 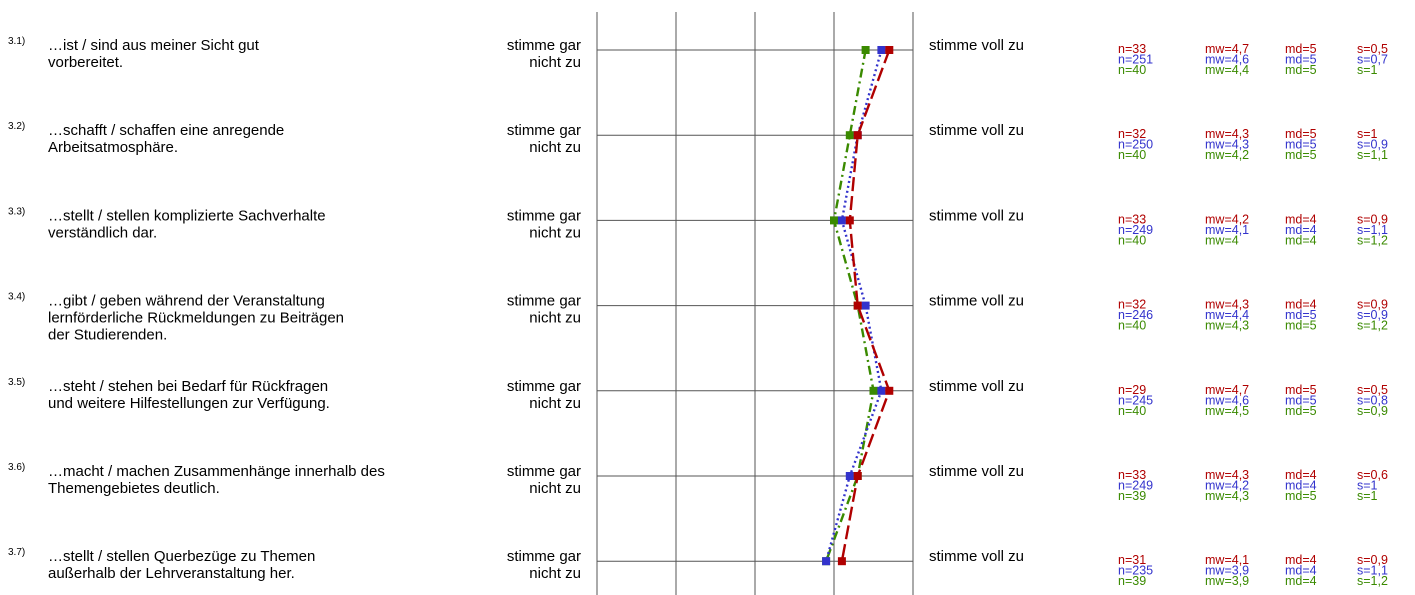 What do you see at coordinates (1372, 60) in the screenshot?
I see `stat-value: s=0,7` at bounding box center [1372, 60].